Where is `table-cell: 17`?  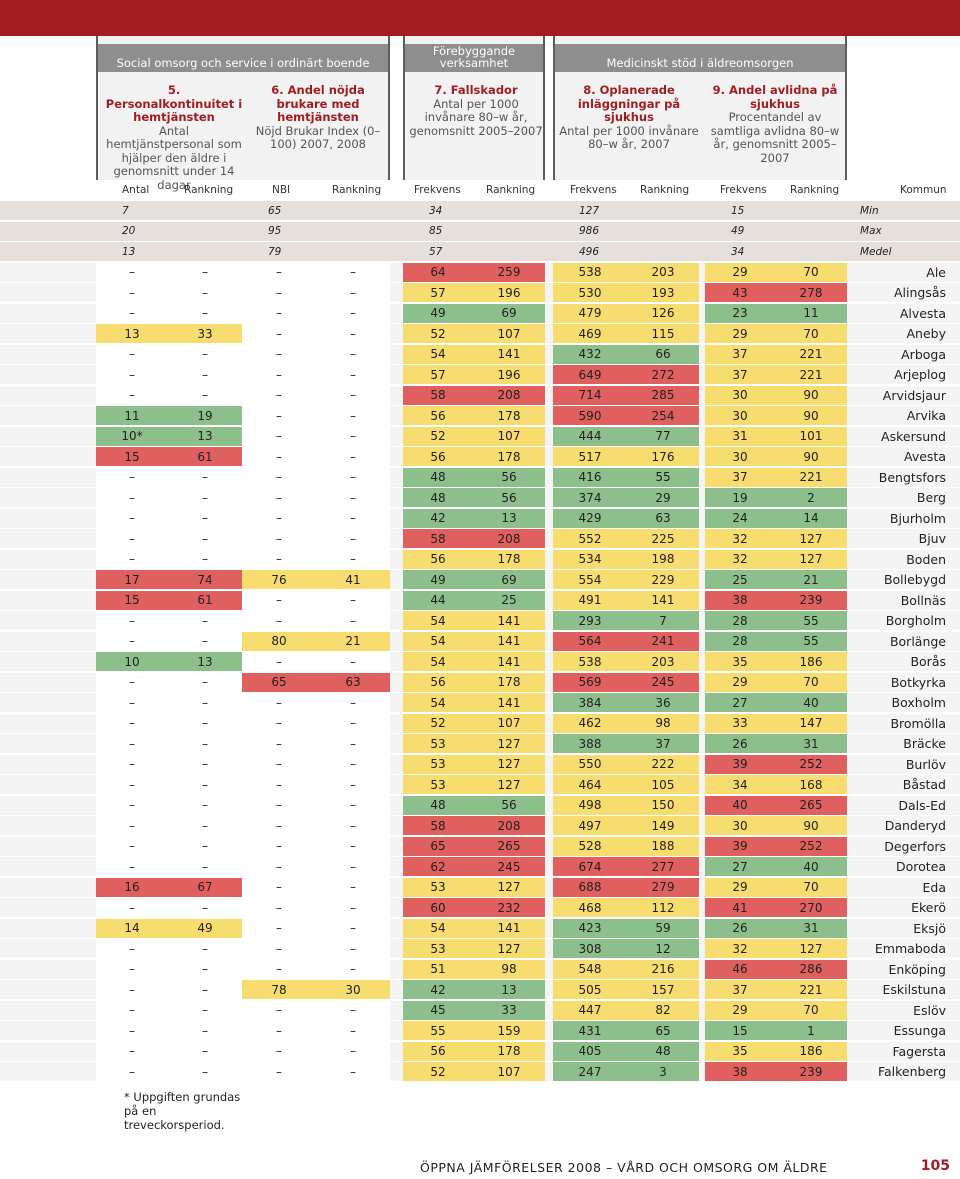
table-cell: 17 is located at coordinates (132, 579).